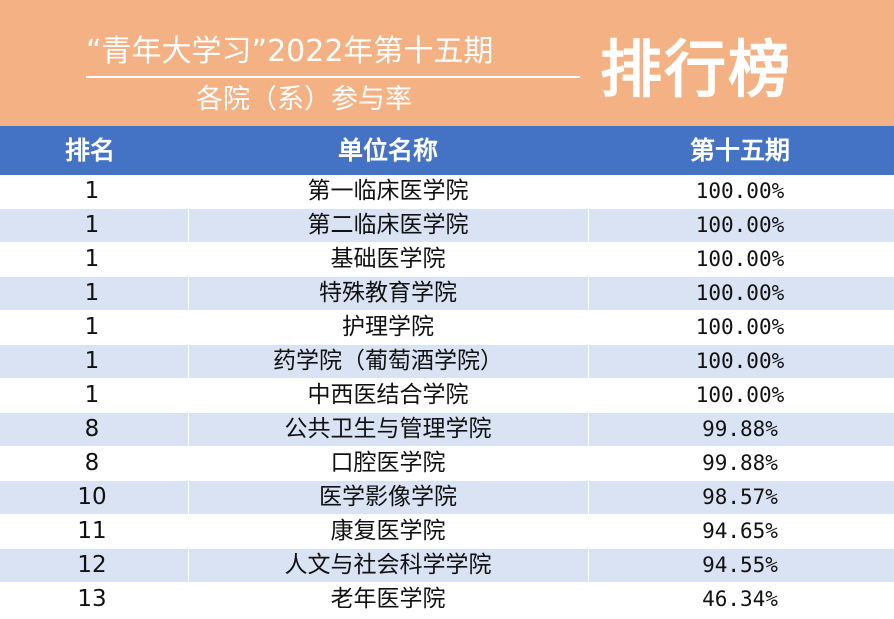 The width and height of the screenshot is (894, 619). I want to click on cell-unit-name: 特殊教育学院, so click(388, 293).